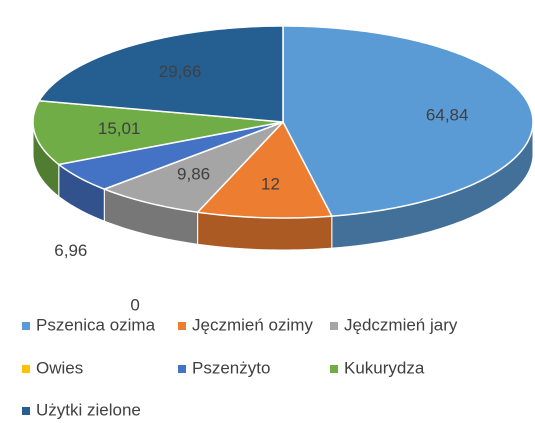 The width and height of the screenshot is (535, 423). What do you see at coordinates (70, 250) in the screenshot?
I see `data-label: 6,96` at bounding box center [70, 250].